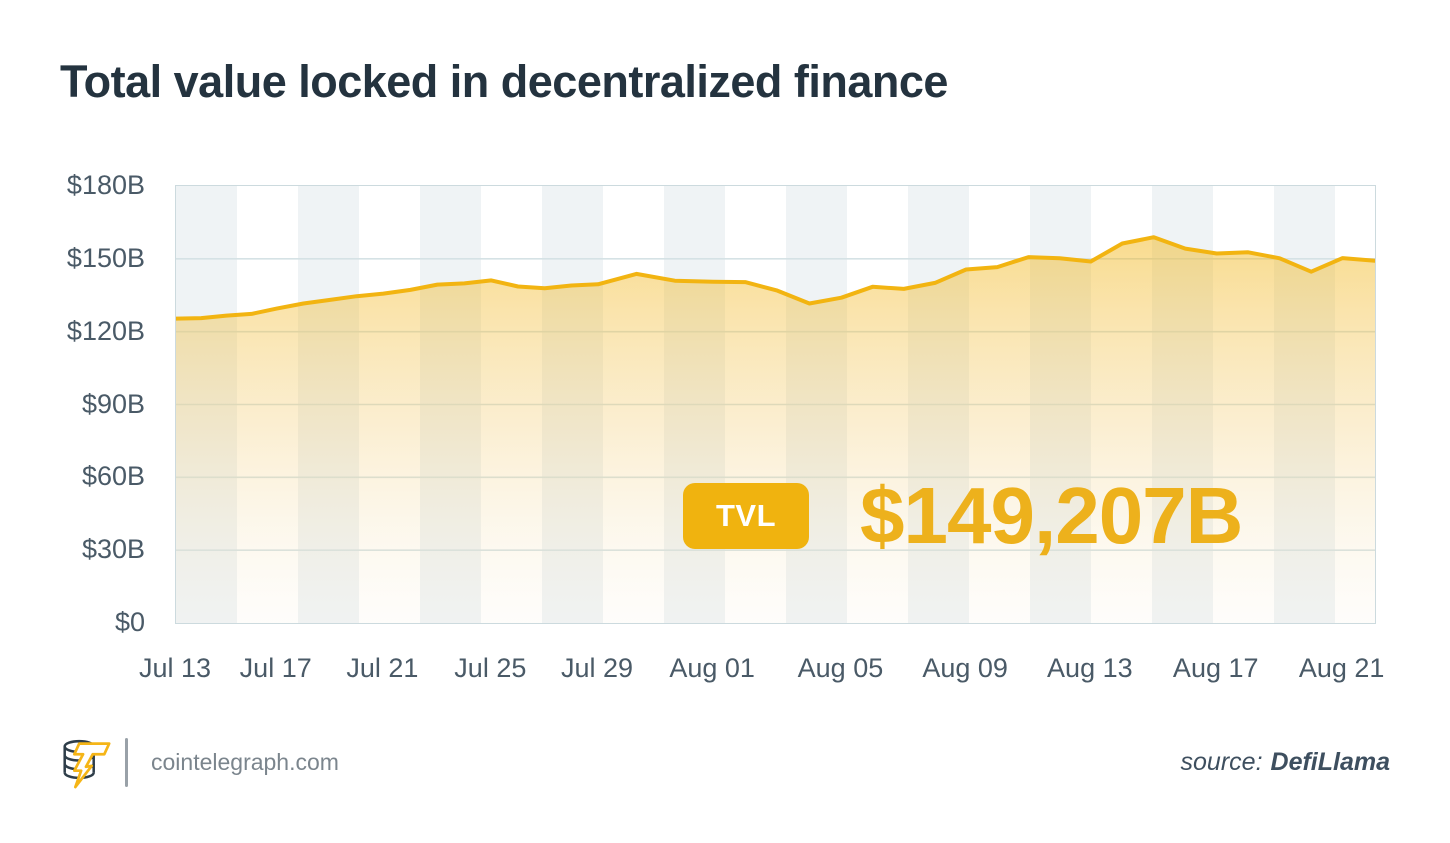  Describe the element at coordinates (105, 330) in the screenshot. I see `y-axis-label: $120B` at that location.